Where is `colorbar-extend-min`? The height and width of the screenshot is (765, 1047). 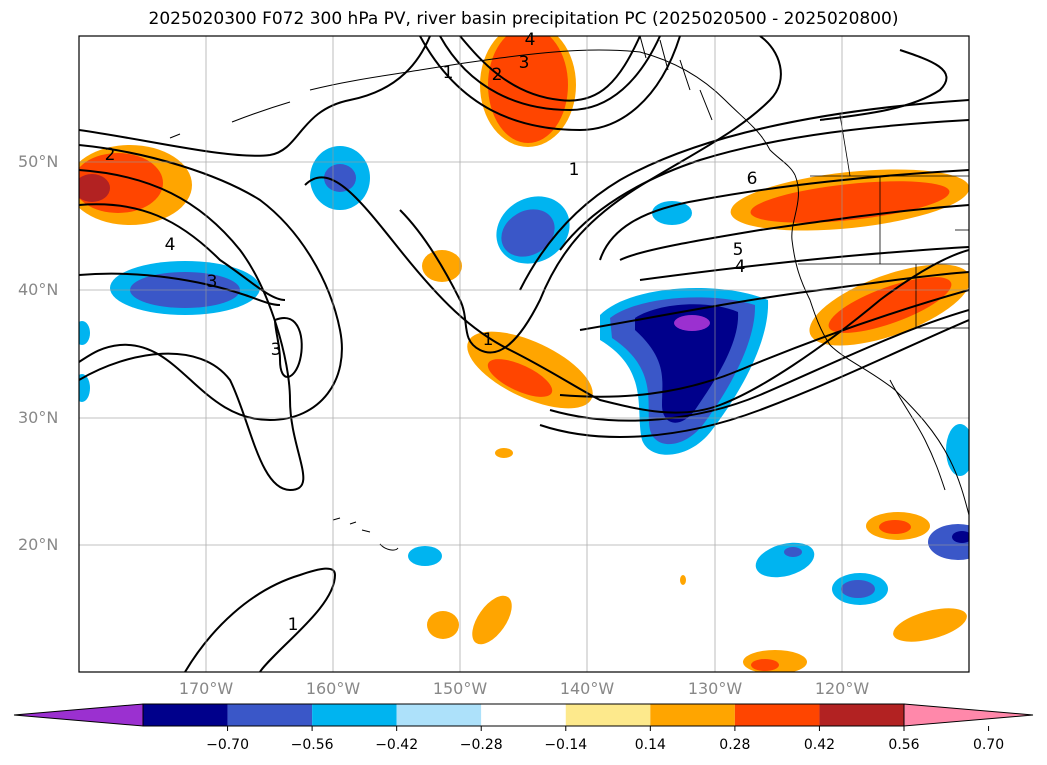 colorbar-extend-min is located at coordinates (78, 715).